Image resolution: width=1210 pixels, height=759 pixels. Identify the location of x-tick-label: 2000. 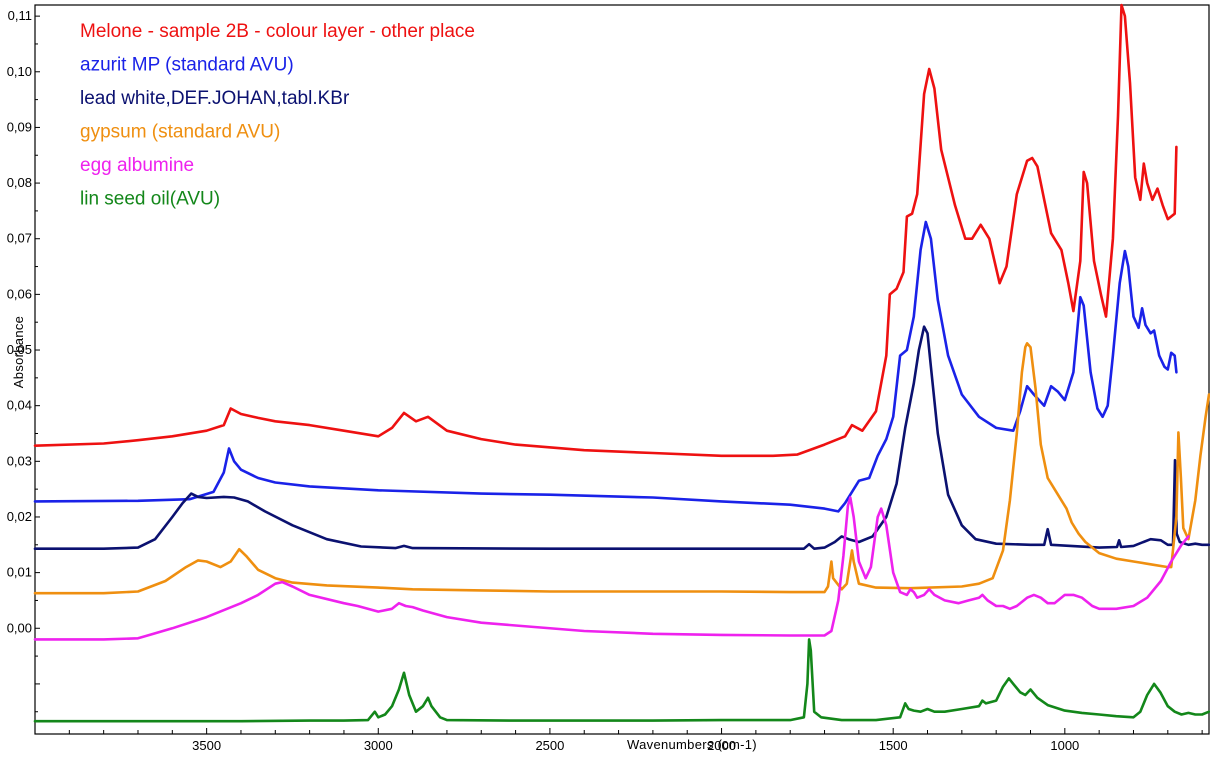
(721, 745).